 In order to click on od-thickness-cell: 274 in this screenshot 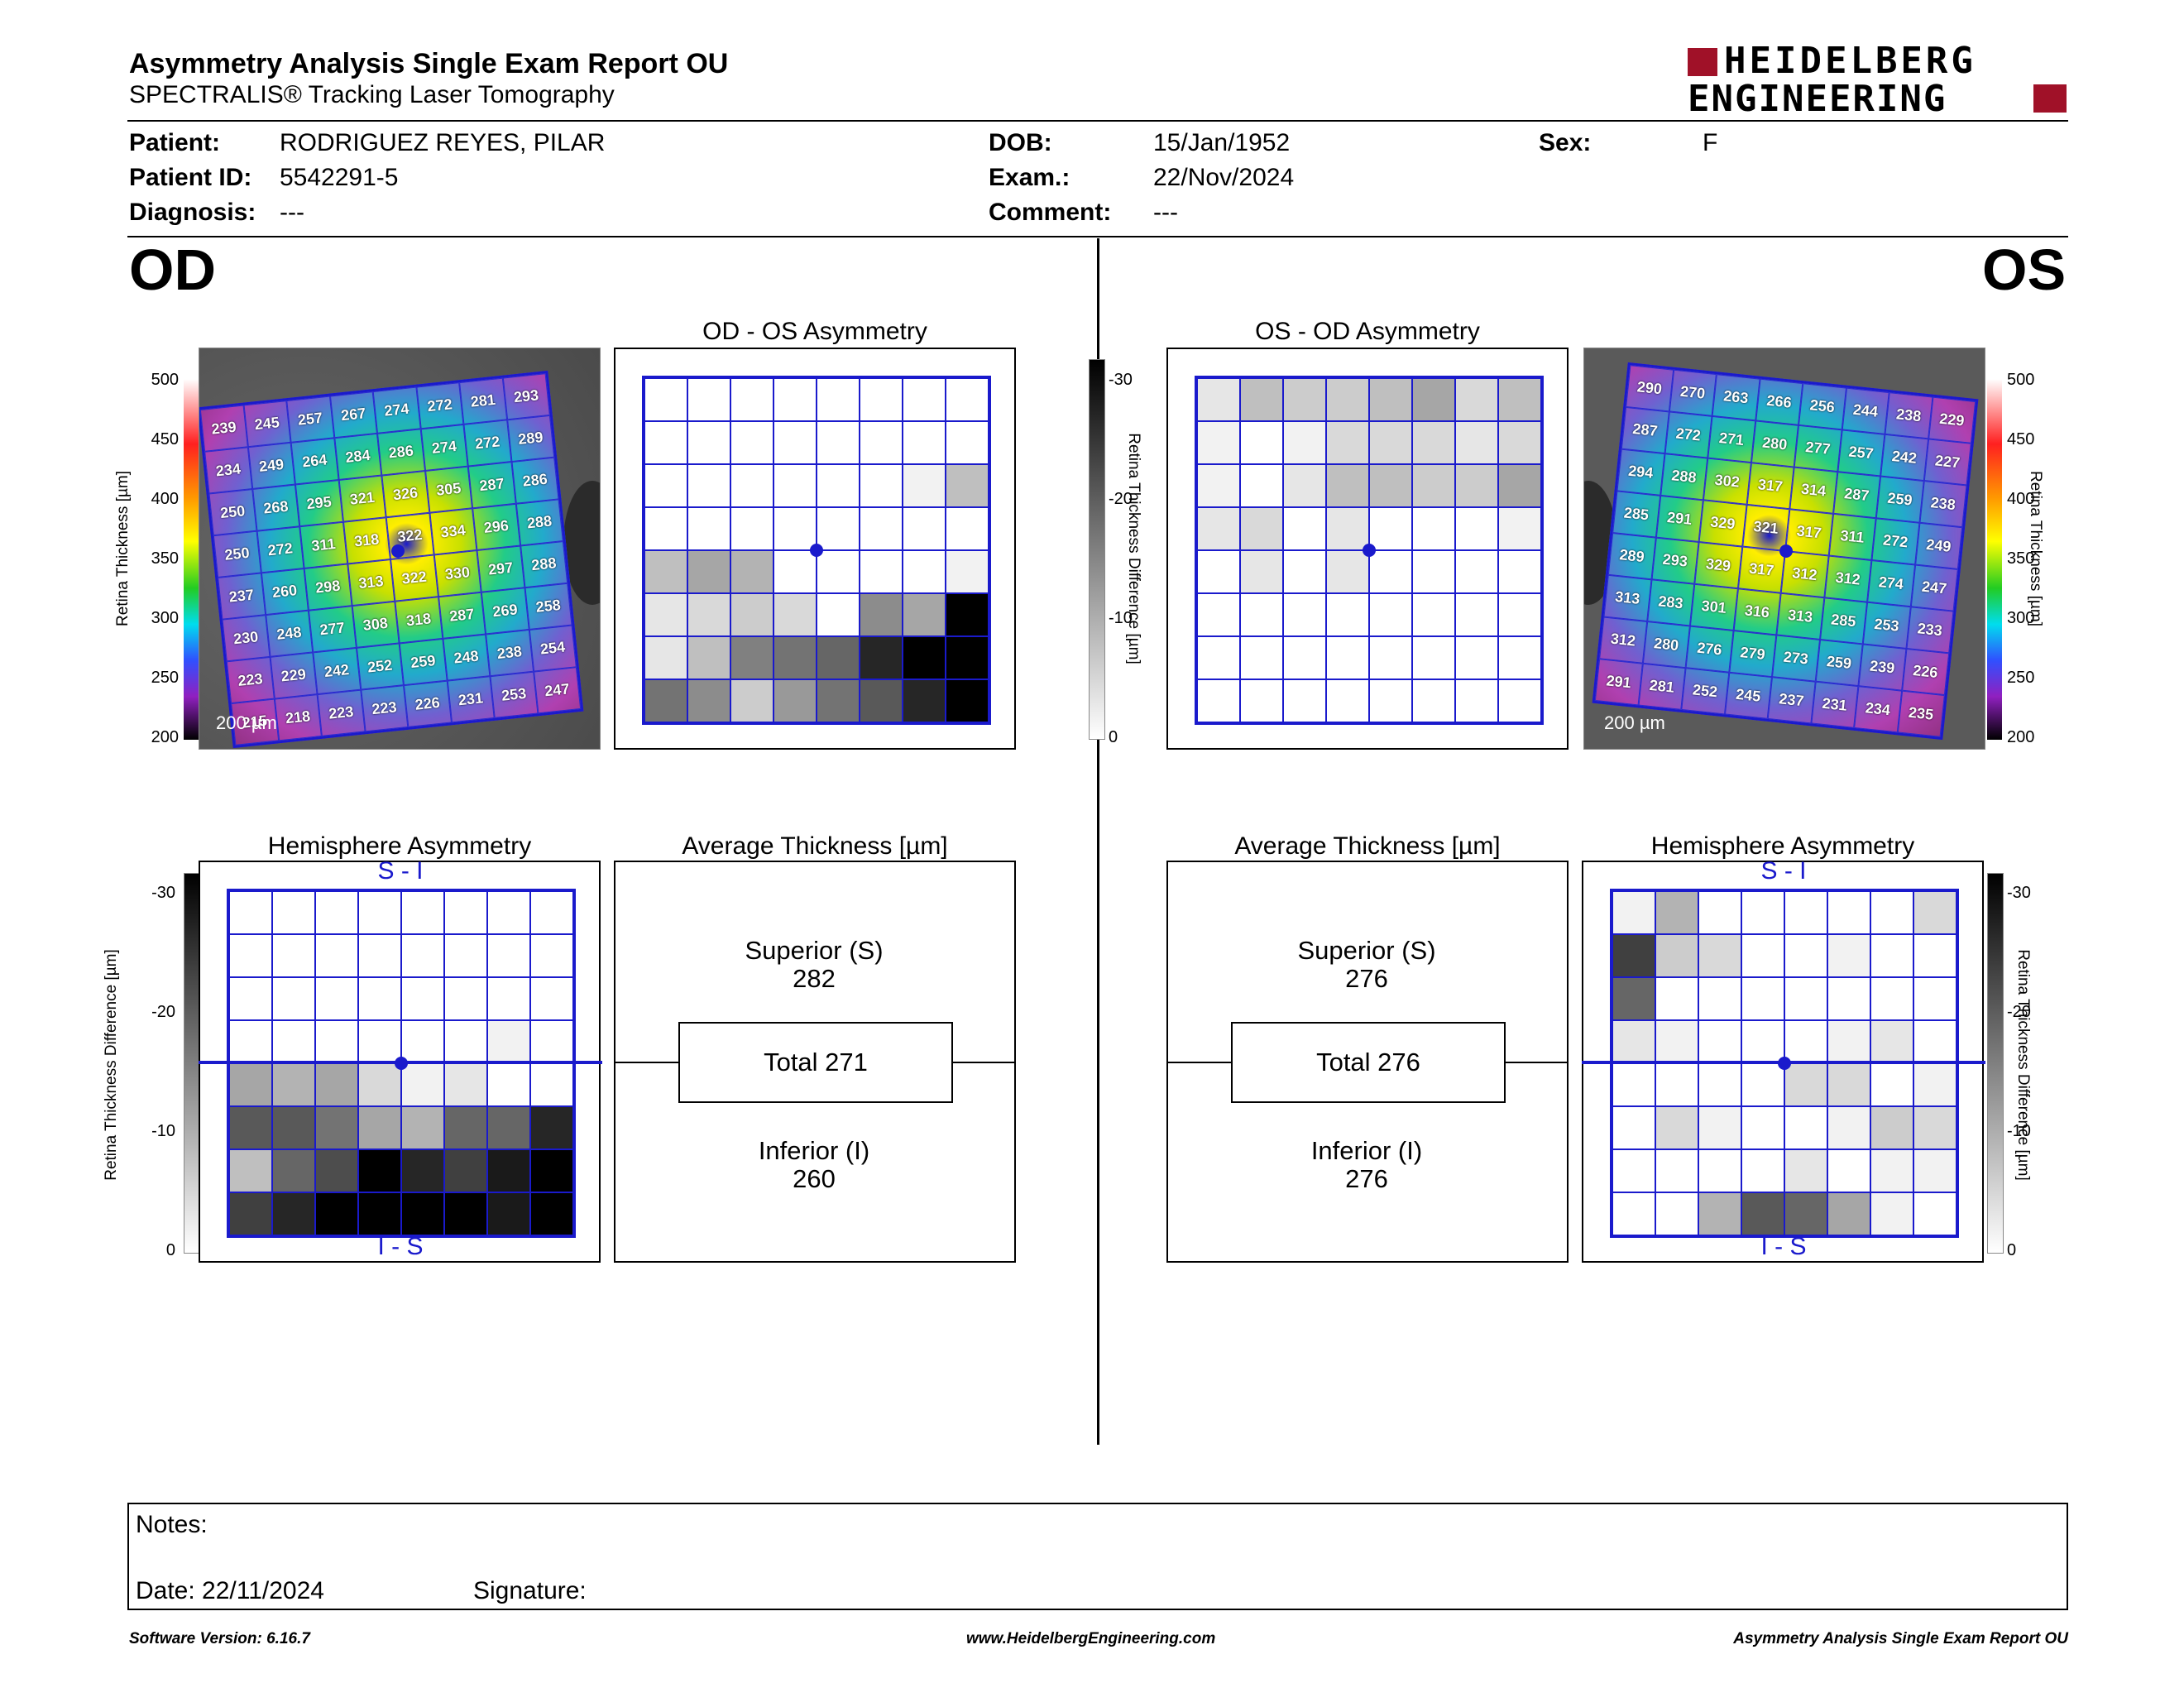, I will do `click(396, 410)`.